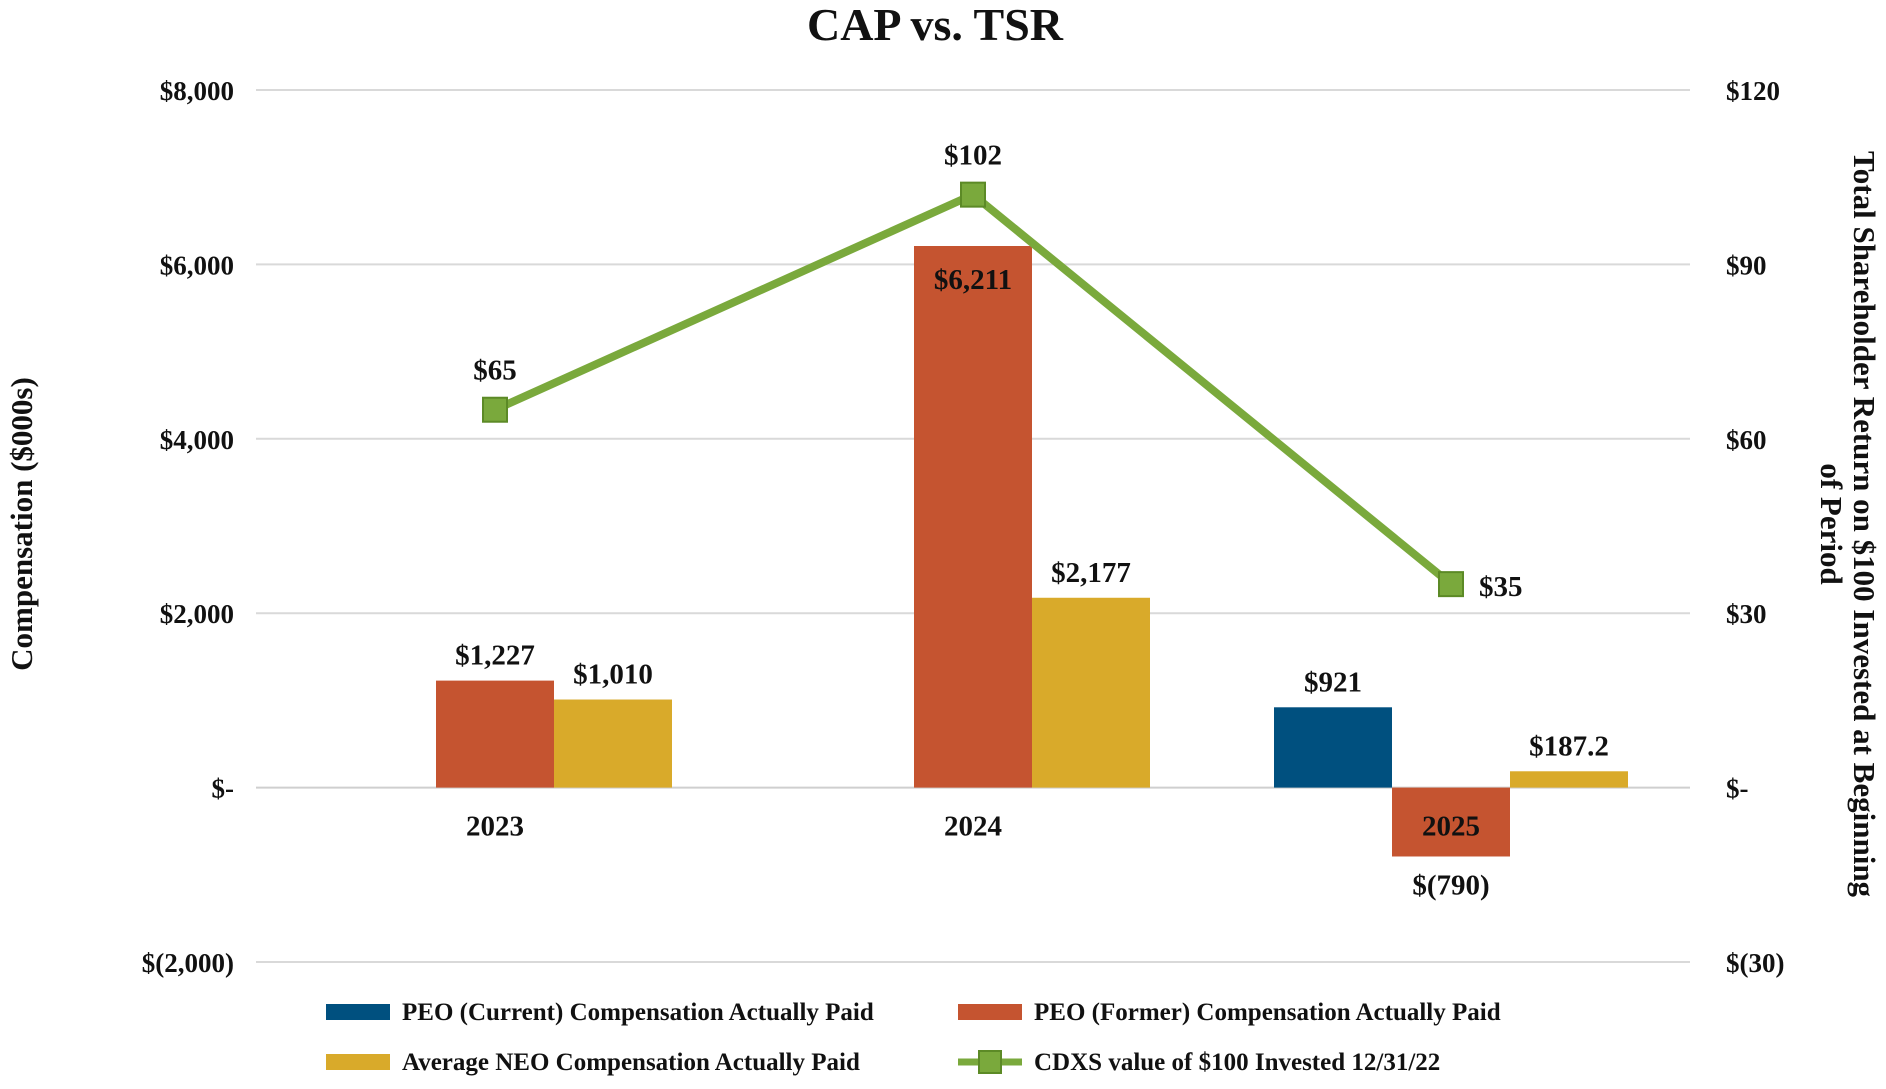 Image resolution: width=1886 pixels, height=1089 pixels. What do you see at coordinates (1746, 614) in the screenshot?
I see `right-tick-label: $30` at bounding box center [1746, 614].